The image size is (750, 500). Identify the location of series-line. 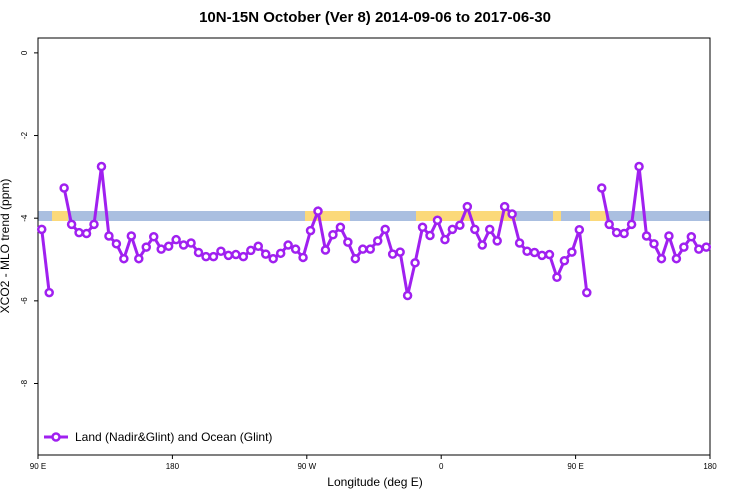
(45, 261).